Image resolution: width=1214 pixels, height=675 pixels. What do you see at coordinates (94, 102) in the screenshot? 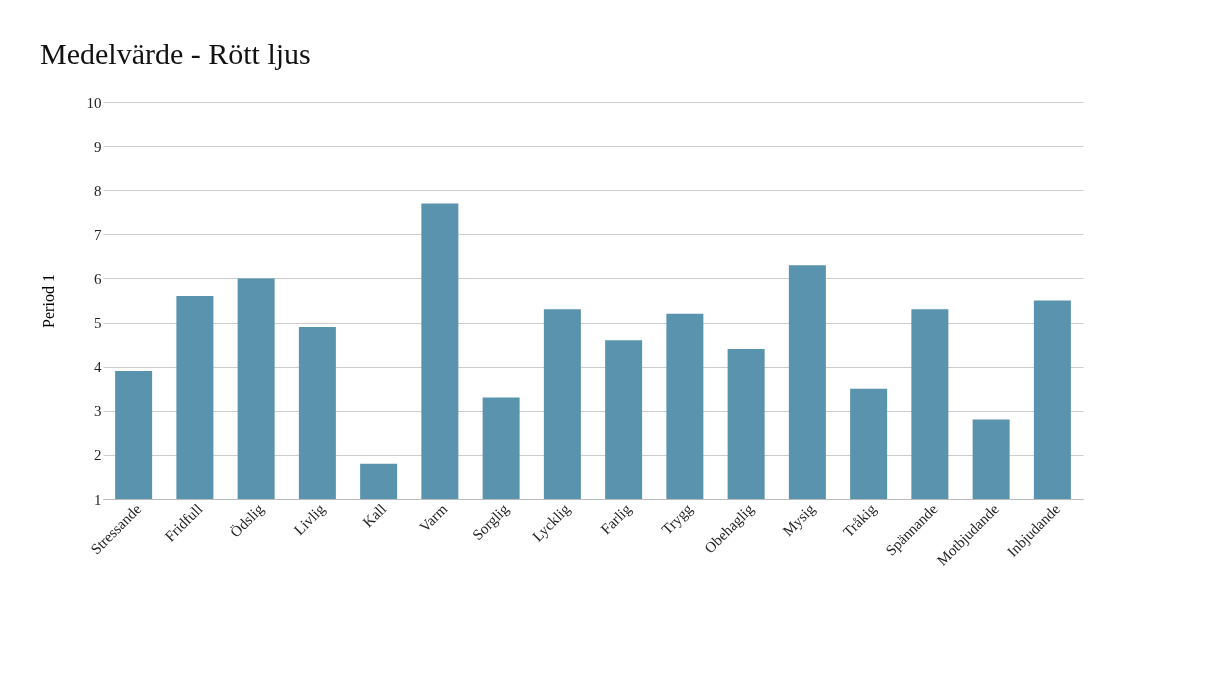
I see `y-tick-label: 10` at bounding box center [94, 102].